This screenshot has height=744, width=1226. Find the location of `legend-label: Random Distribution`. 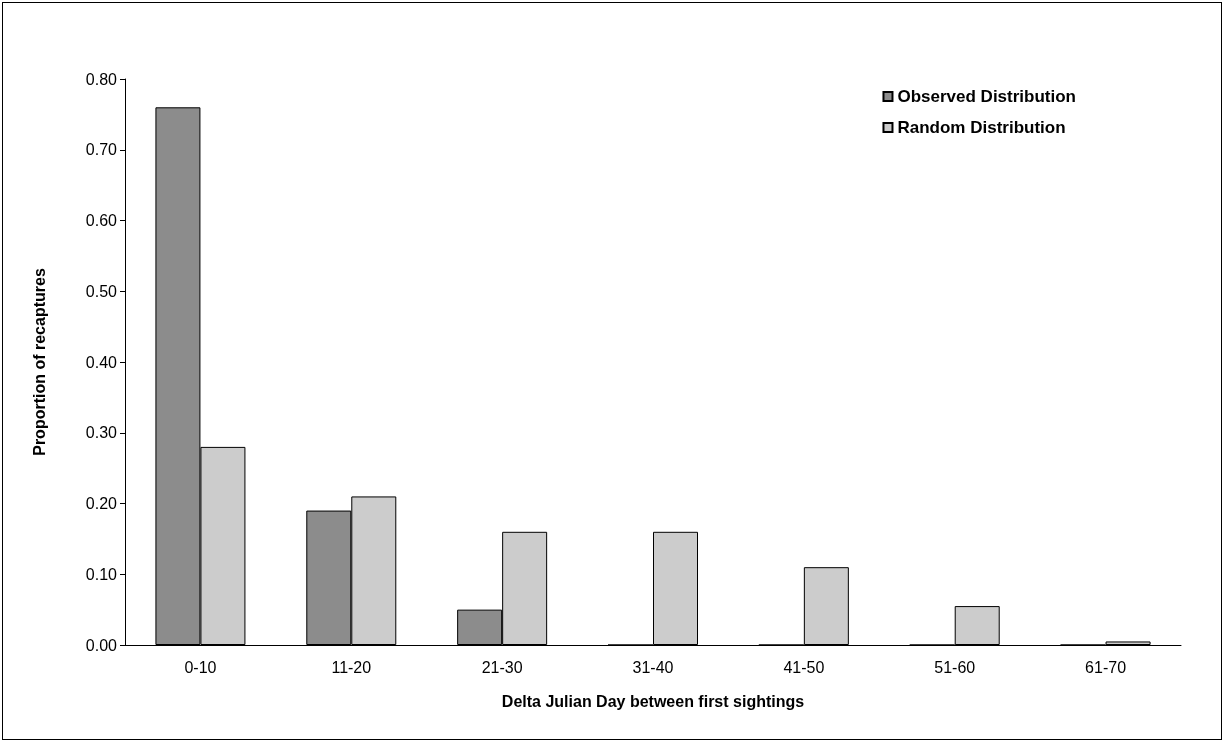

legend-label: Random Distribution is located at coordinates (981, 127).